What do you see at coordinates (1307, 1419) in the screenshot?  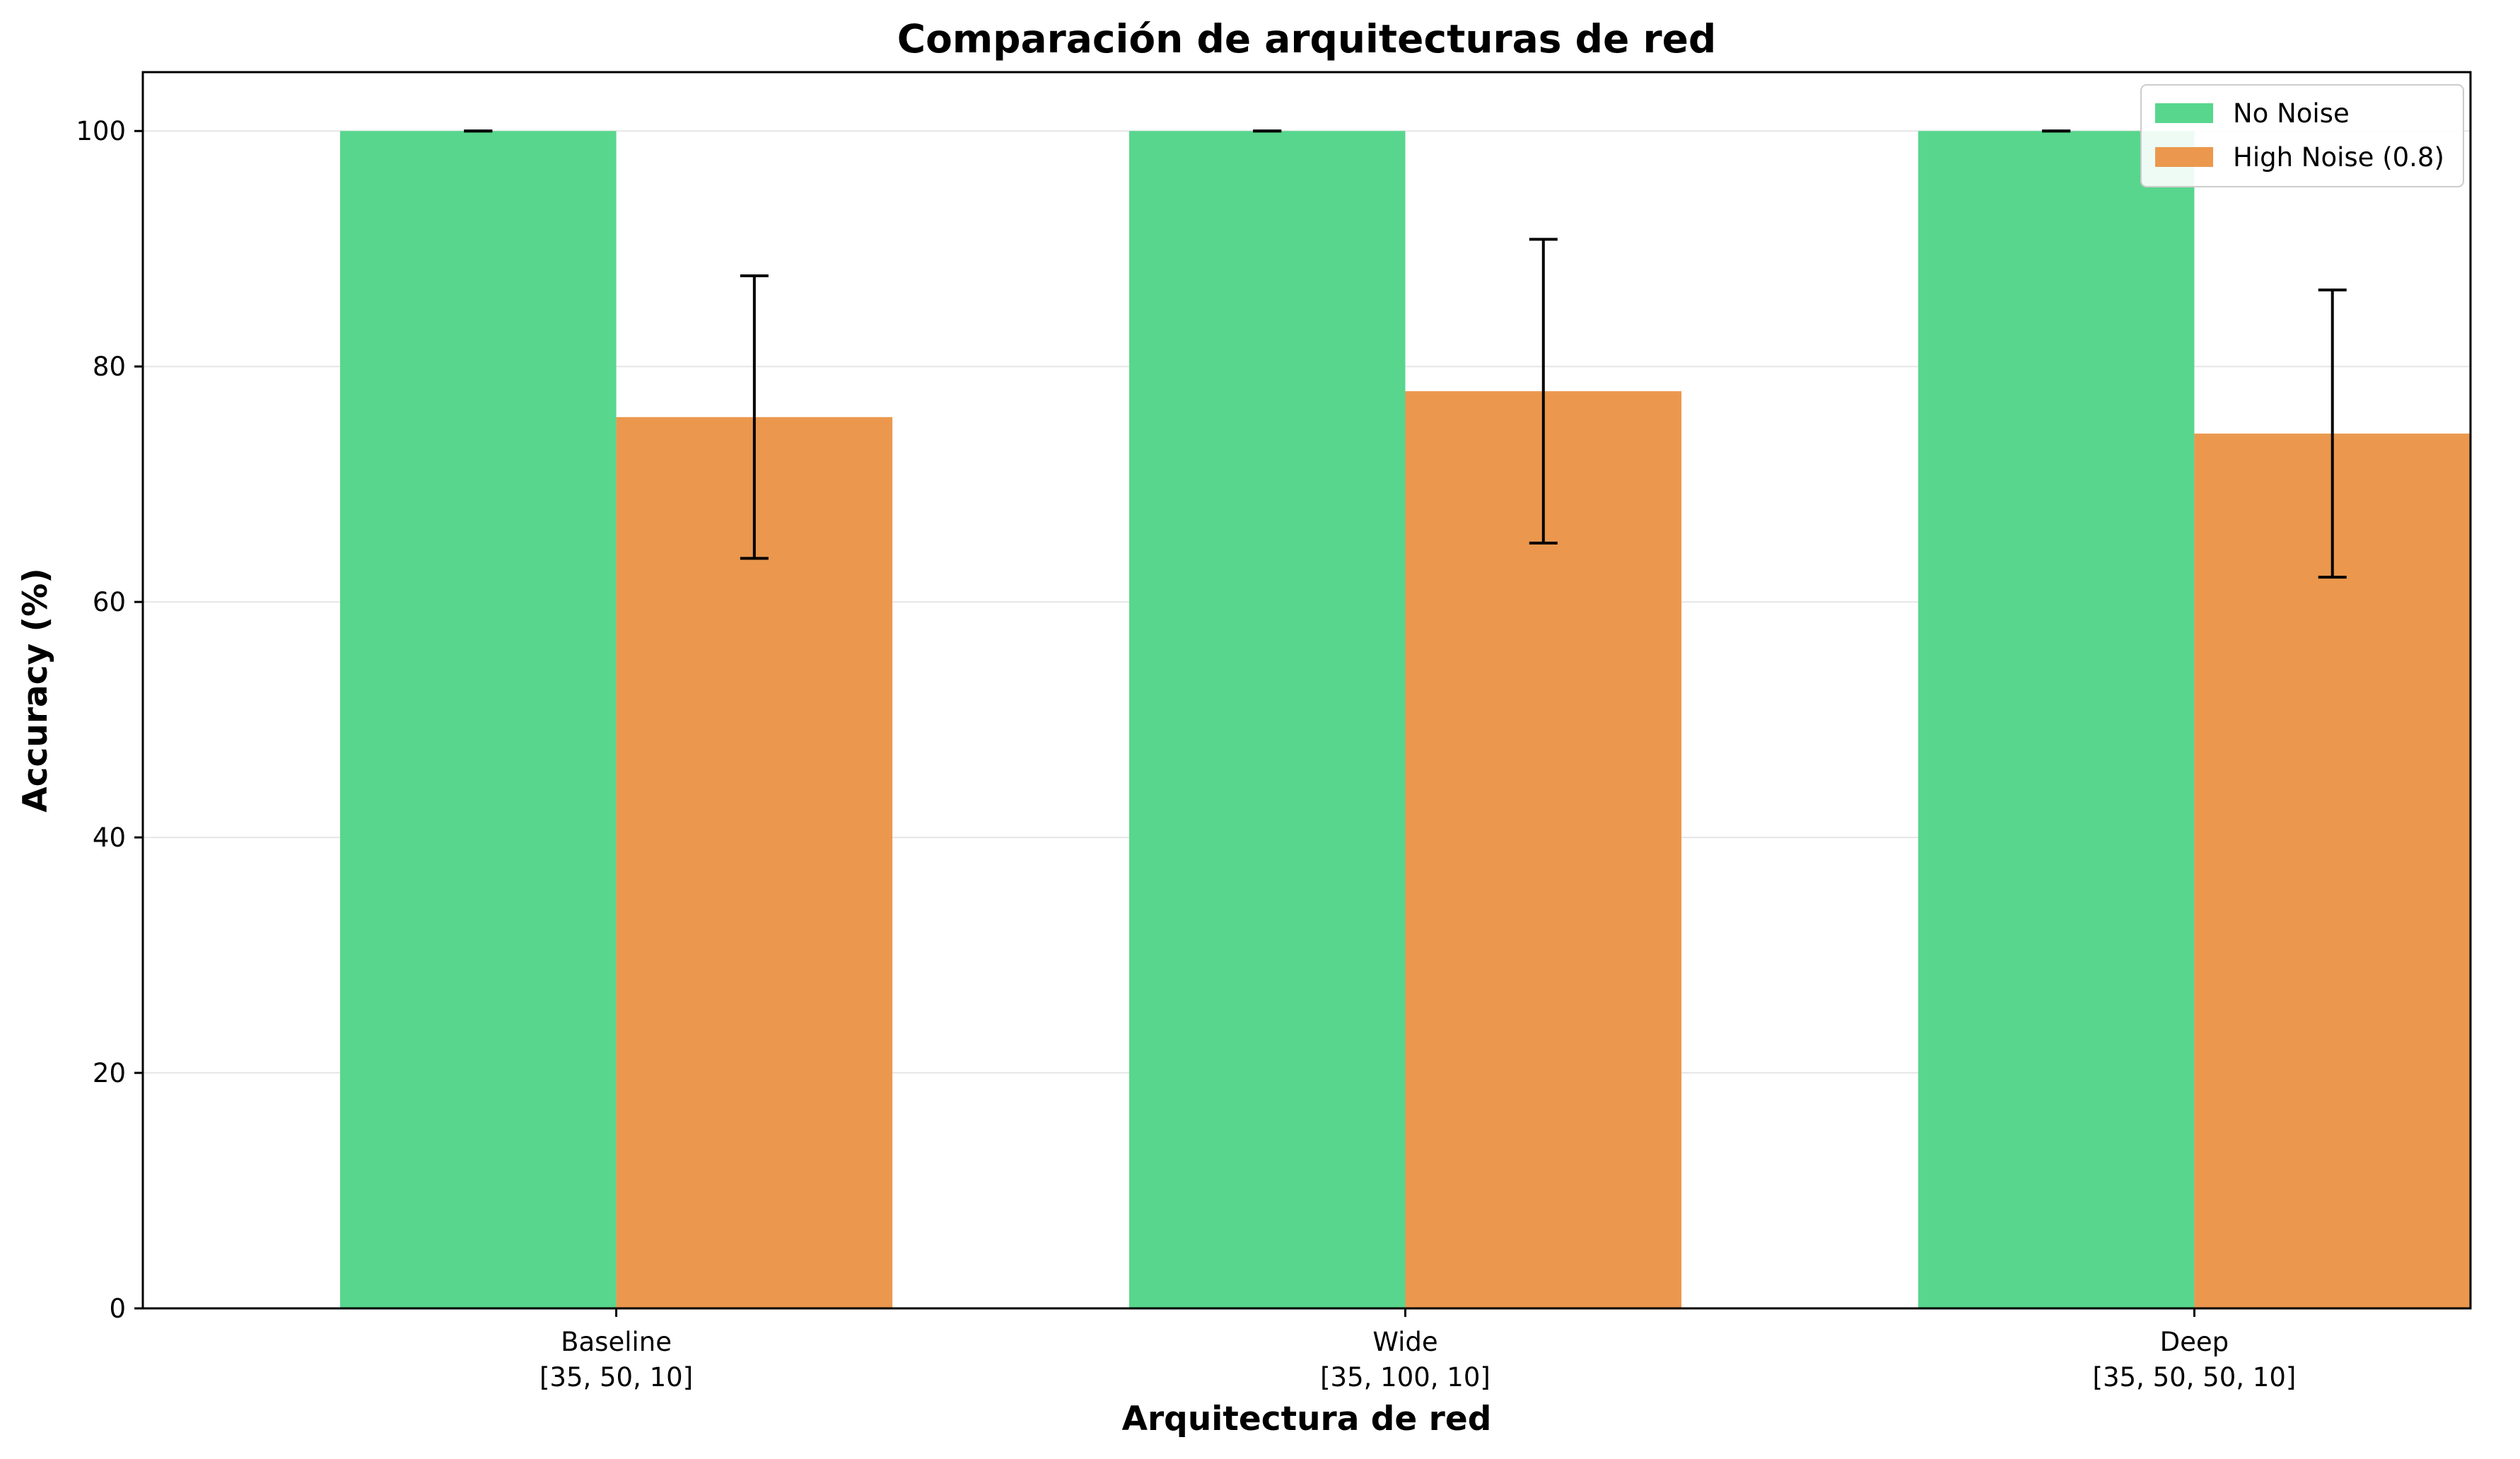 I see `x-axis-label: Arquitectura de red` at bounding box center [1307, 1419].